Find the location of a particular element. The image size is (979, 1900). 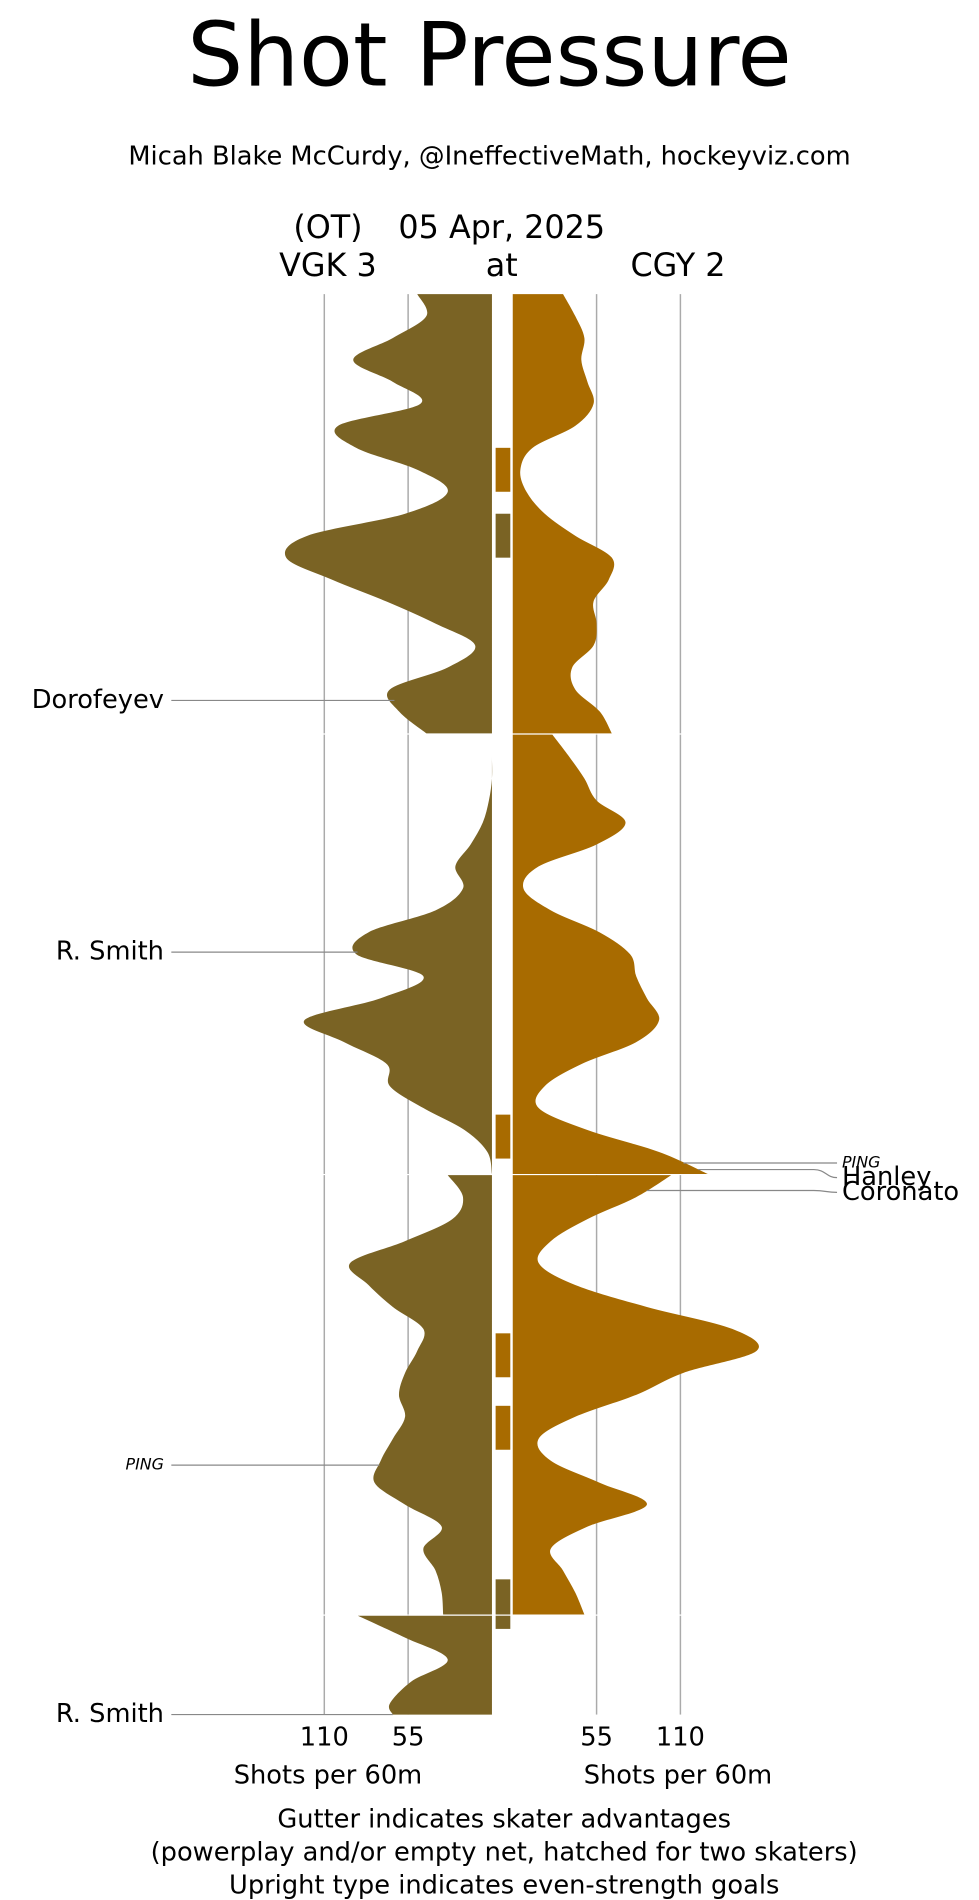

chart-title: Shot Pressure is located at coordinates (489, 54).